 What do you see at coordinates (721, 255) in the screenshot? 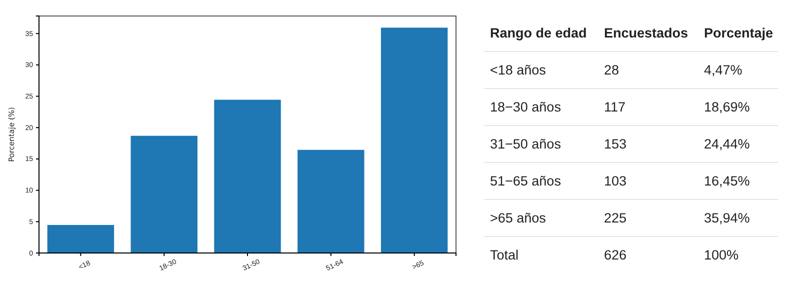
I see `text: 100%` at bounding box center [721, 255].